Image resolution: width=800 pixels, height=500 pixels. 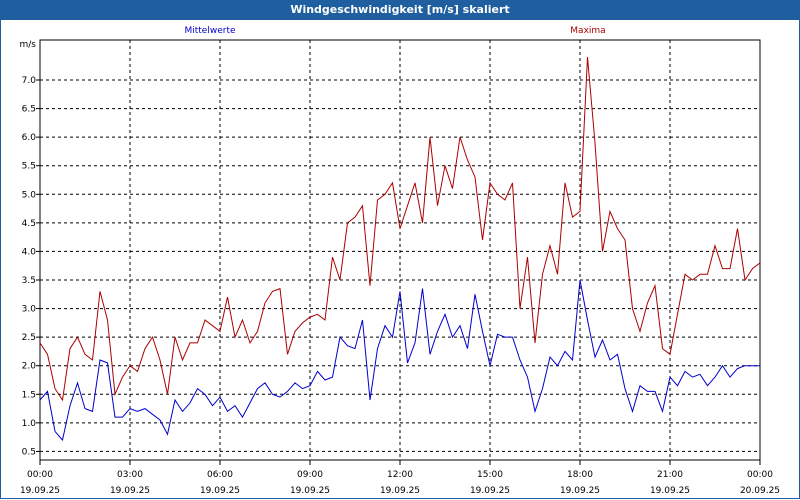 What do you see at coordinates (29, 452) in the screenshot?
I see `y-tick-label: 0.5` at bounding box center [29, 452].